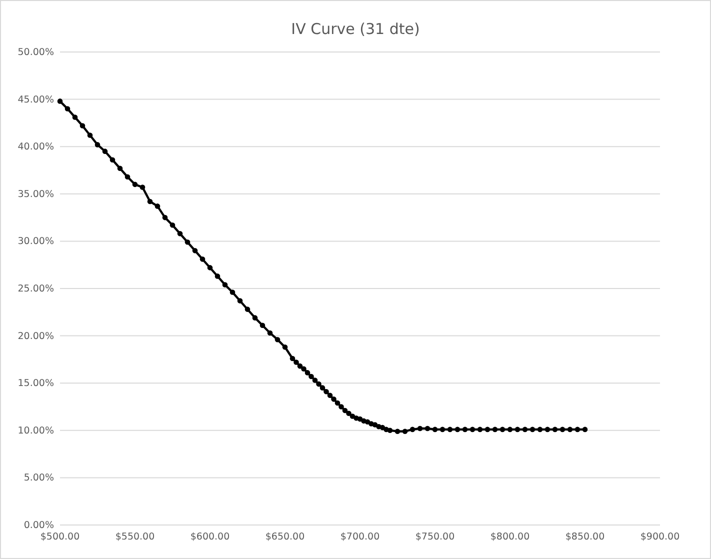 The height and width of the screenshot is (559, 711). Describe the element at coordinates (435, 537) in the screenshot. I see `x-tick-label: $750.00` at that location.